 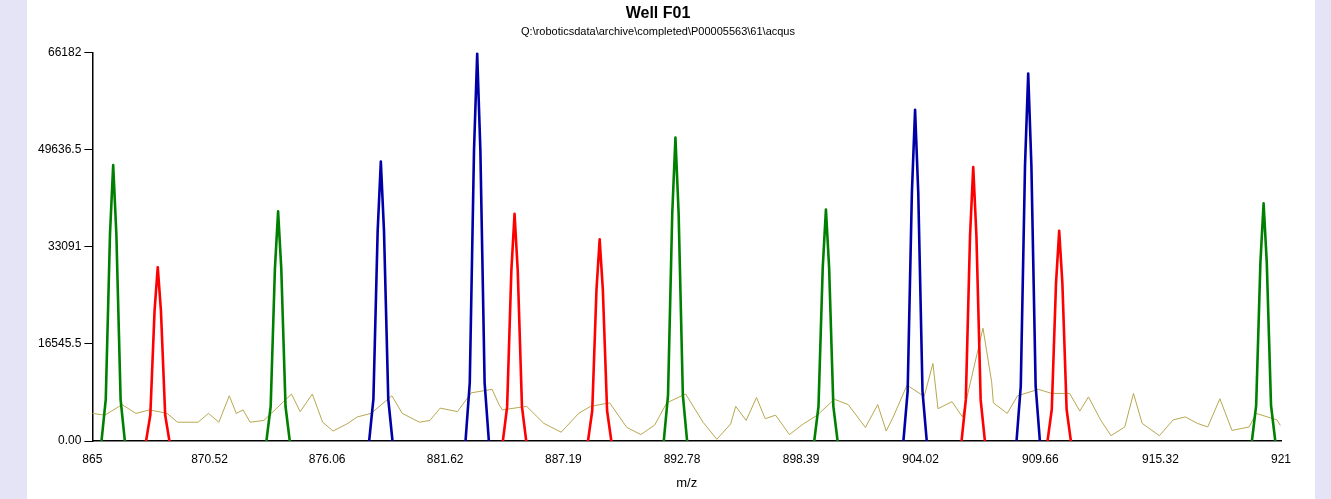 I want to click on x-tick-label: 915.32, so click(x=1161, y=458).